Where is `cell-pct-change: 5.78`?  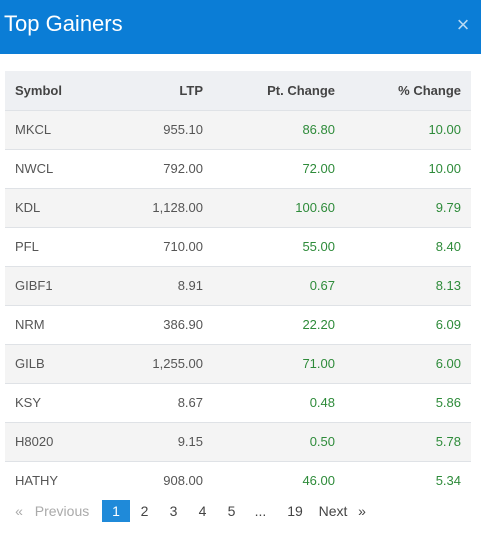 cell-pct-change: 5.78 is located at coordinates (408, 442).